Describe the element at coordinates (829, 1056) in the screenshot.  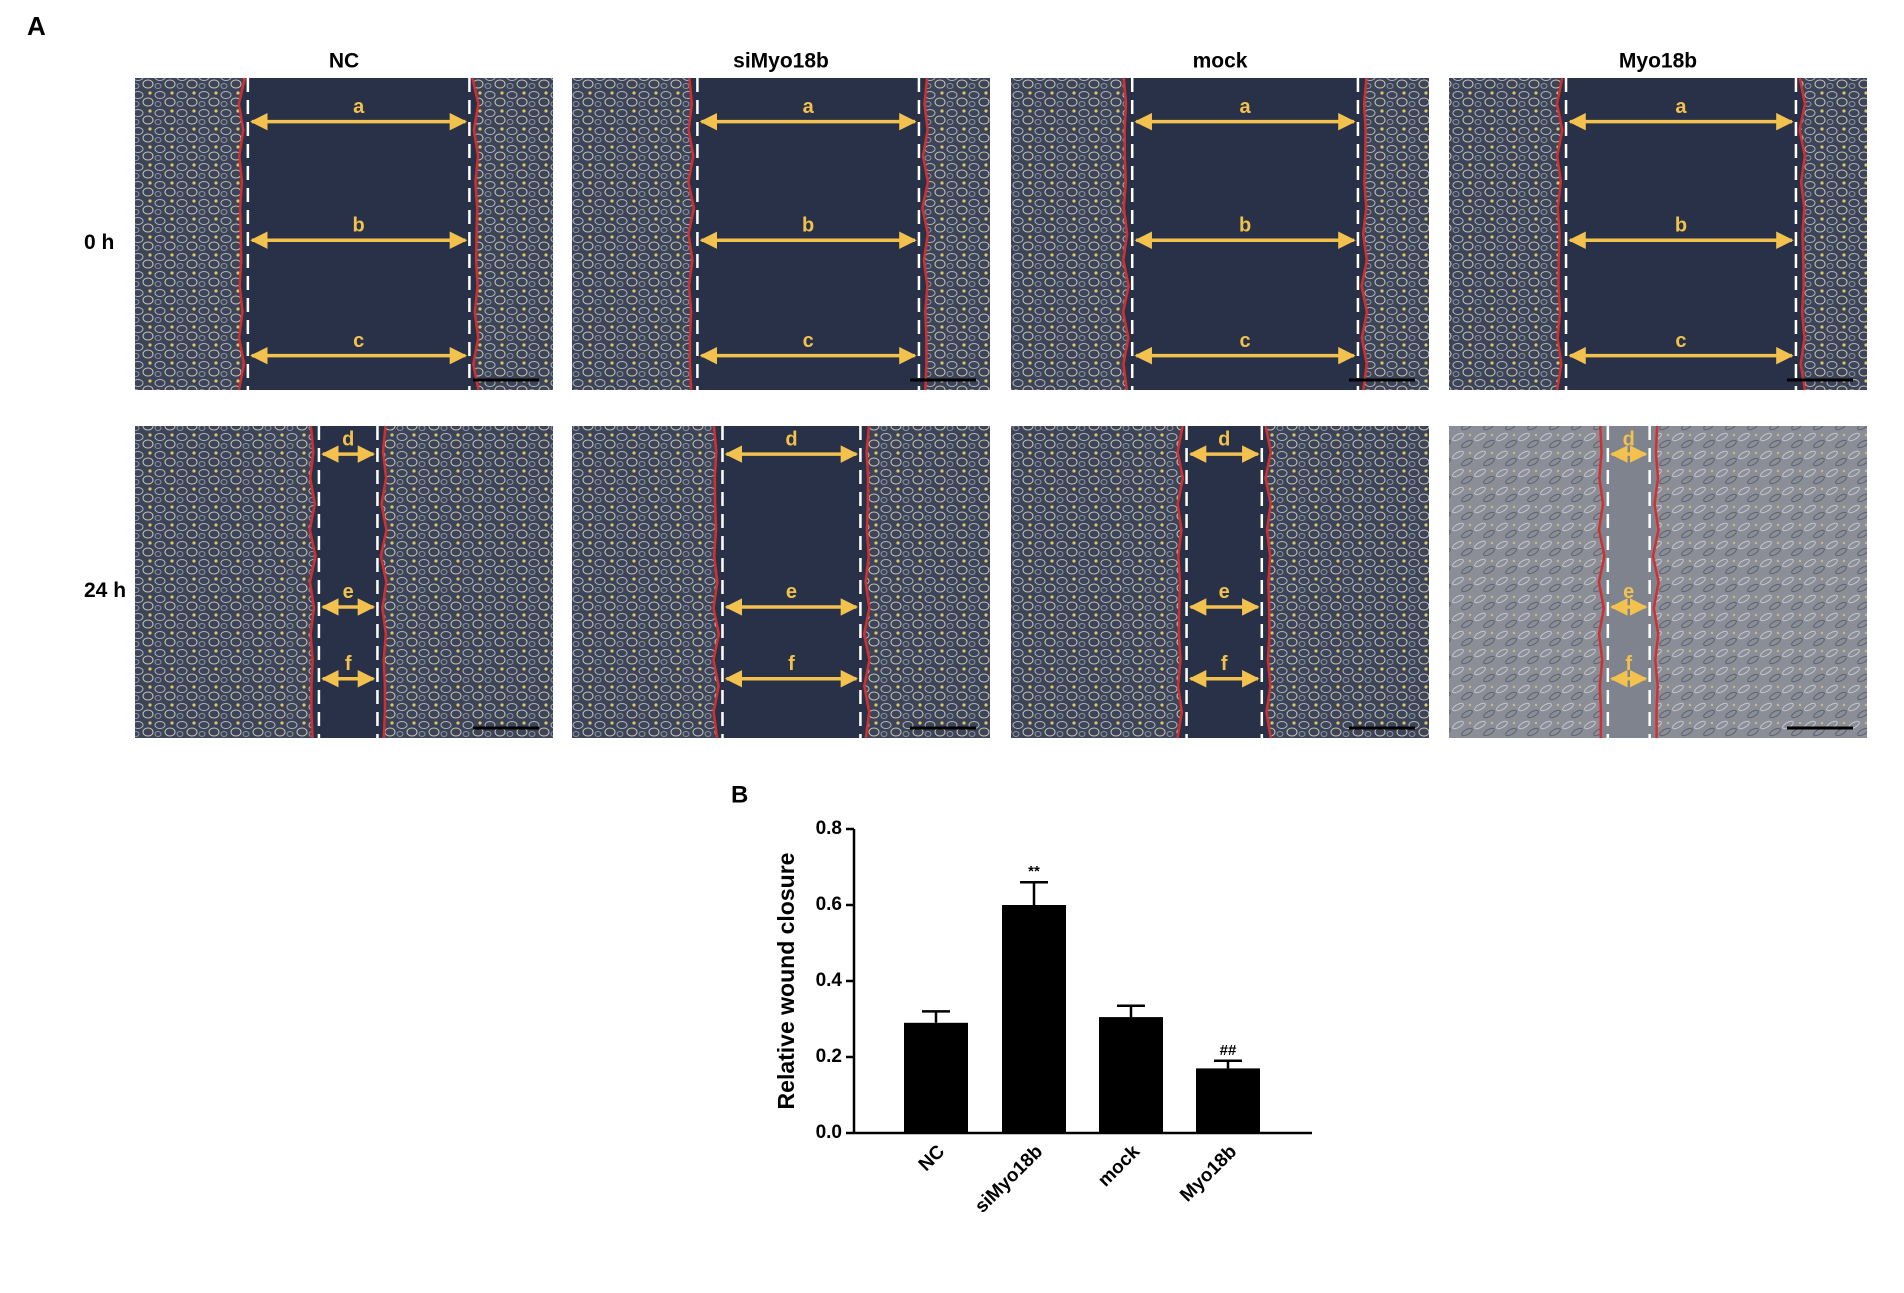
I see `y-tick-label: 0.2` at that location.